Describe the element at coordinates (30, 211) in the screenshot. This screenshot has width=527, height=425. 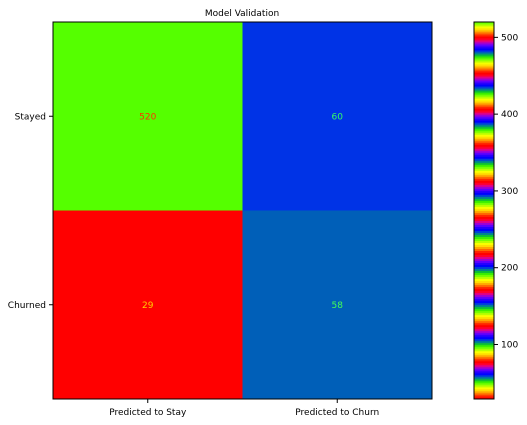
I see `y-axis: Stayed Churned` at that location.